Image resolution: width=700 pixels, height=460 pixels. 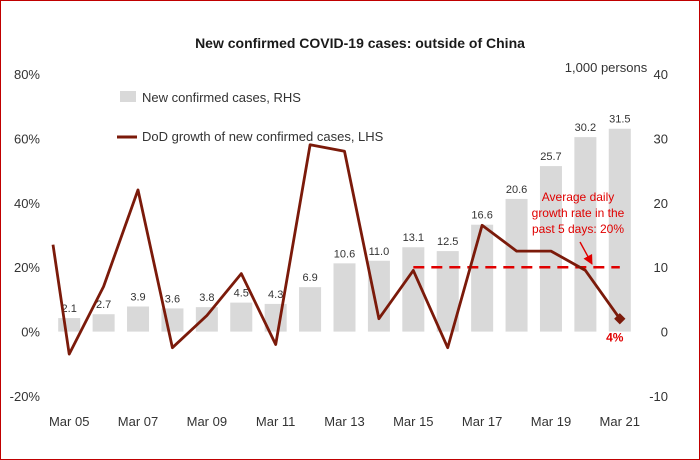 I want to click on left-tick-label: 60%, so click(x=27, y=138).